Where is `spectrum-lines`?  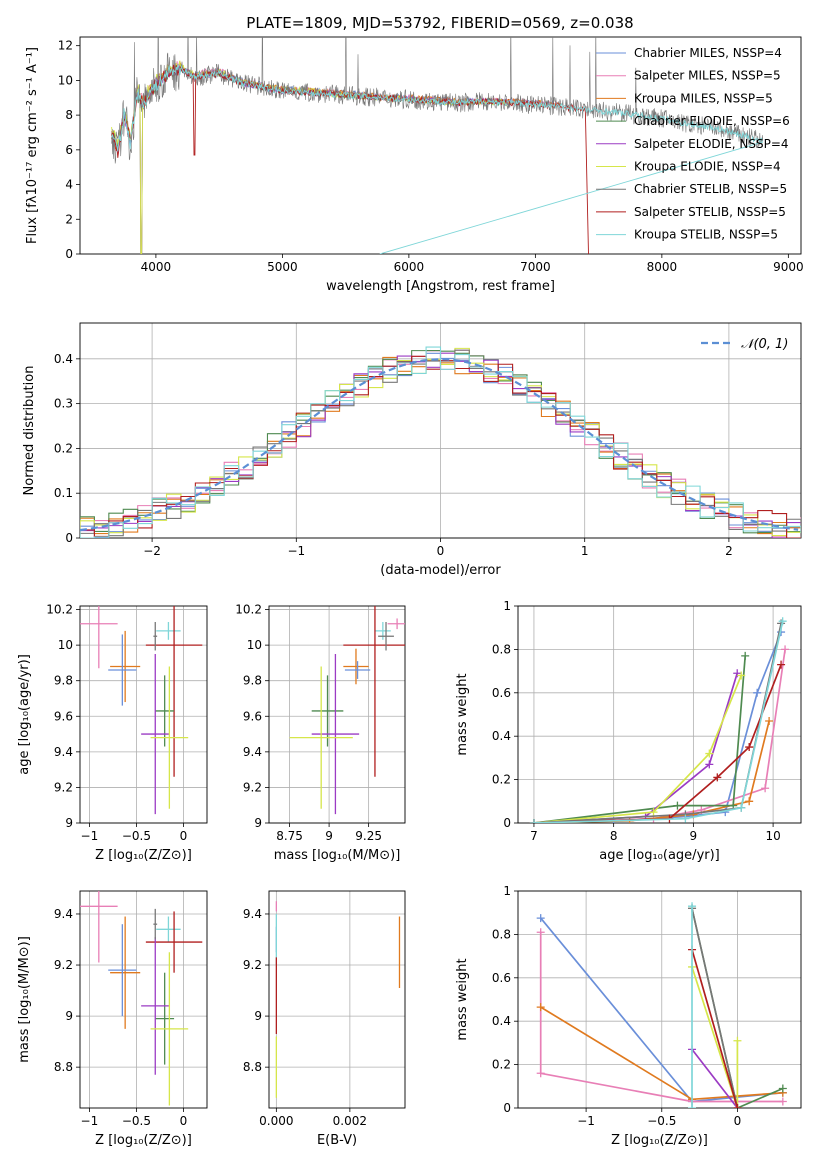 spectrum-lines is located at coordinates (437, 145).